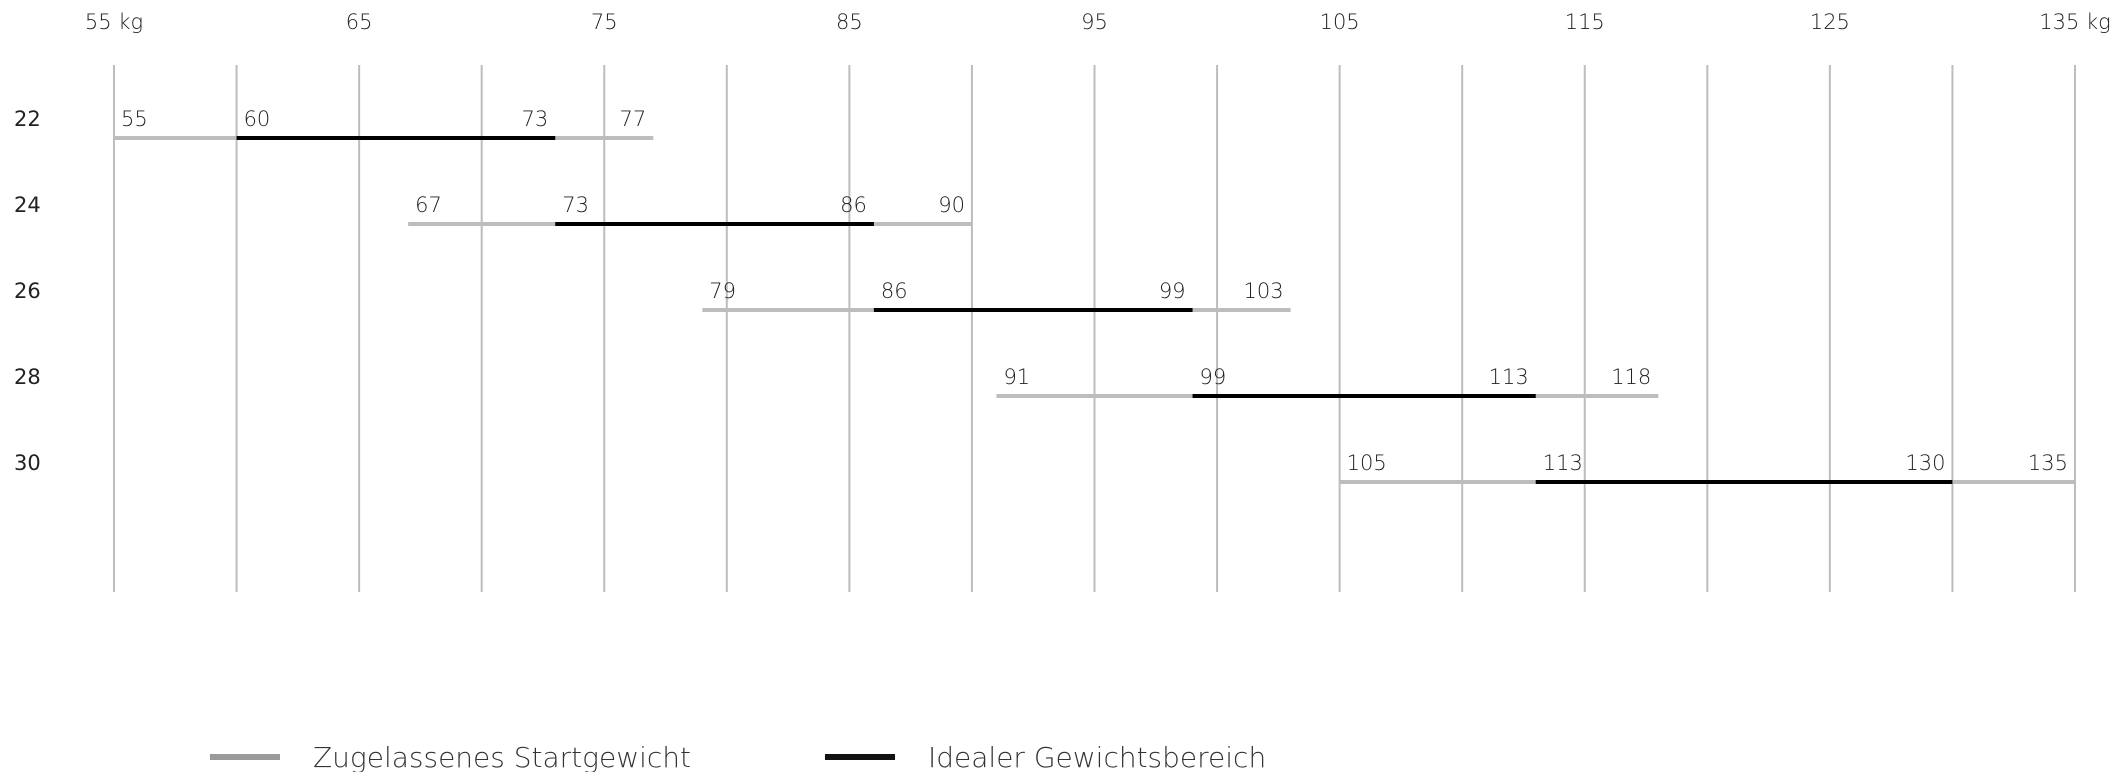  I want to click on ideal-min-label: 73, so click(575, 205).